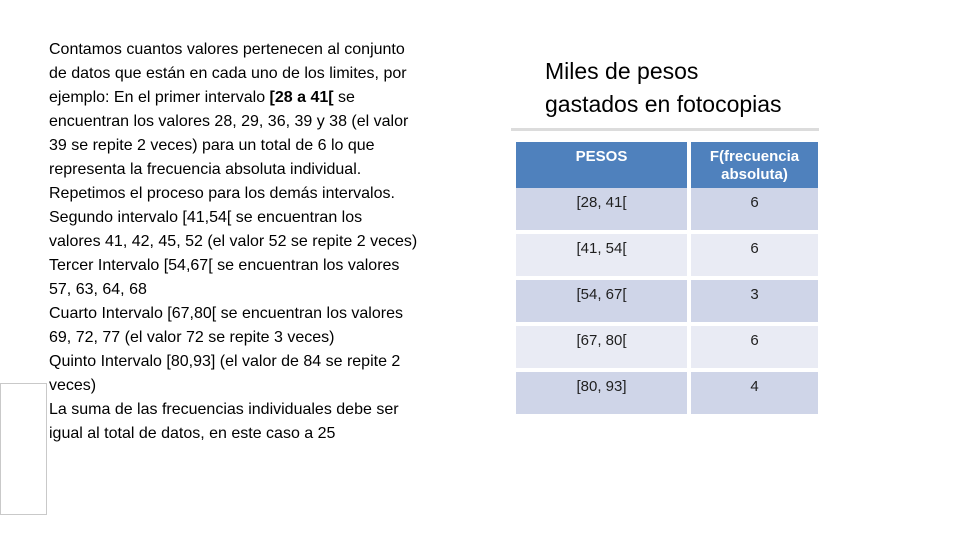 The height and width of the screenshot is (540, 960). What do you see at coordinates (601, 393) in the screenshot?
I see `pesos-cell: [80, 93]` at bounding box center [601, 393].